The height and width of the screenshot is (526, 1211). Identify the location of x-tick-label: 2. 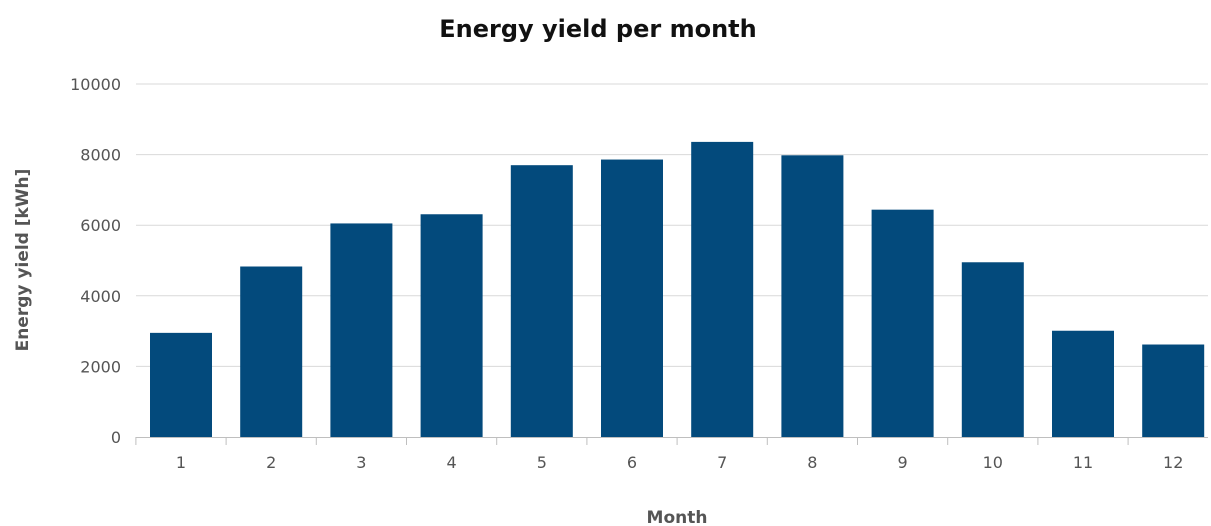
(271, 462).